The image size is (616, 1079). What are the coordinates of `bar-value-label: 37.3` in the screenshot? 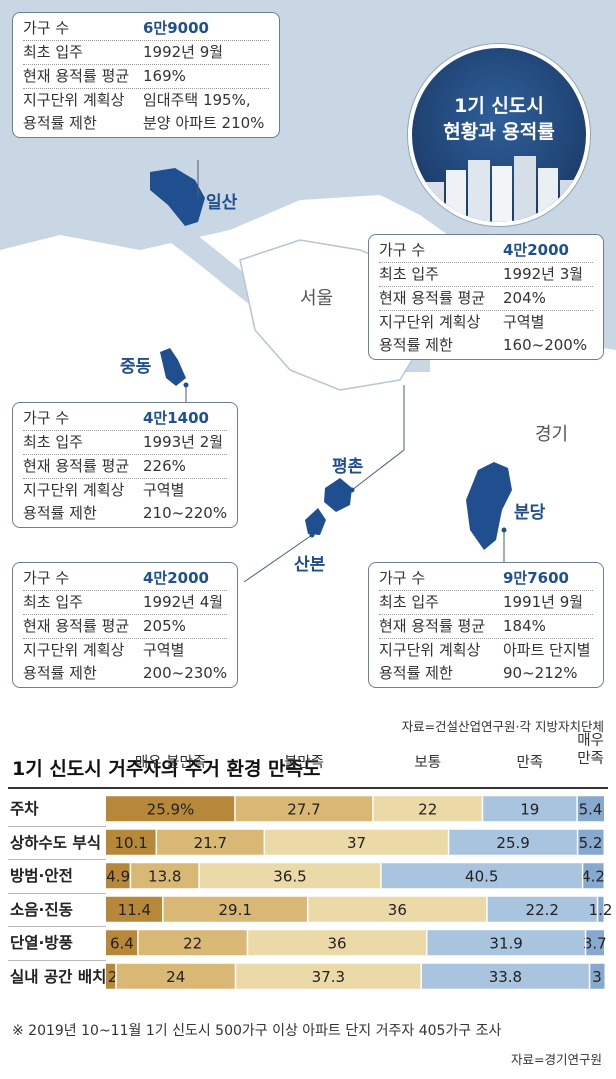 It's located at (328, 977).